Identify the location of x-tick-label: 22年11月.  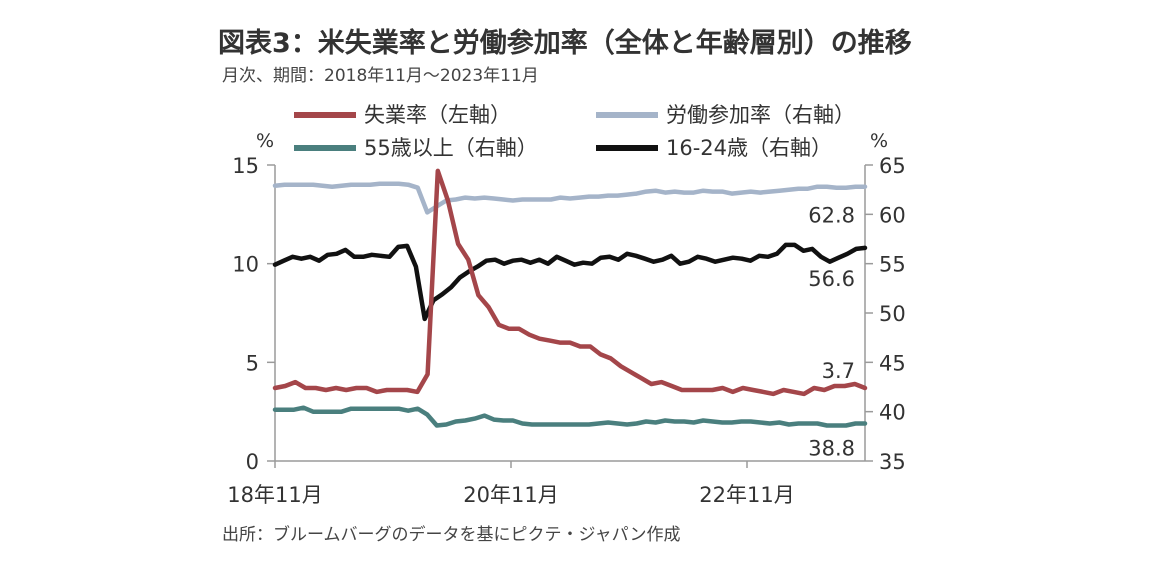
(746, 495).